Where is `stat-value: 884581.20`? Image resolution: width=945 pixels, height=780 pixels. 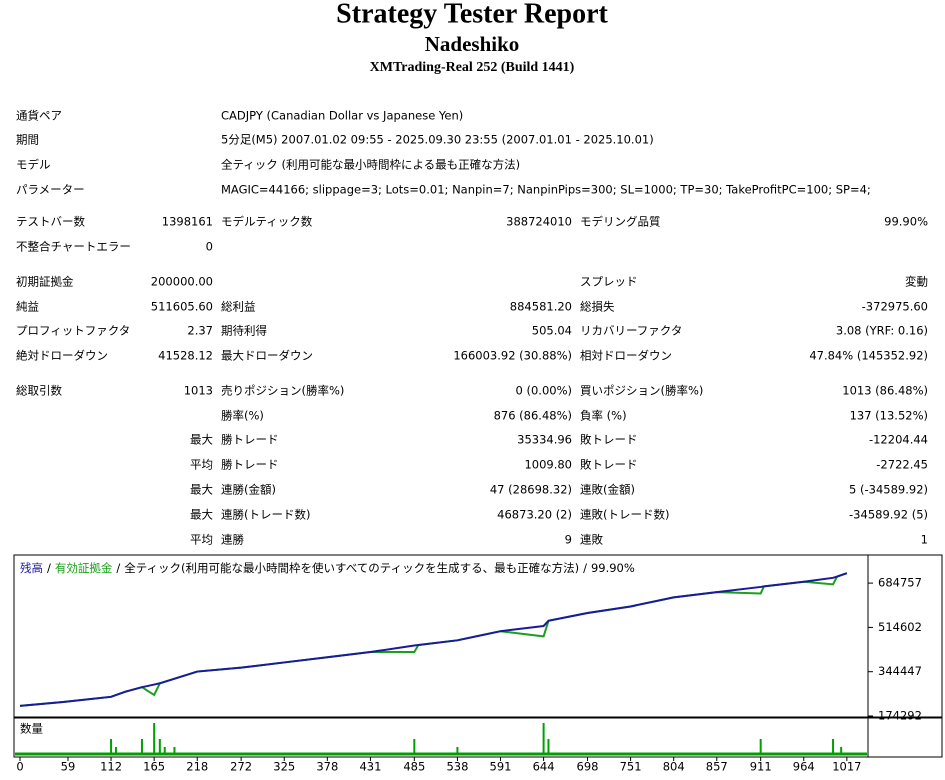 stat-value: 884581.20 is located at coordinates (541, 307).